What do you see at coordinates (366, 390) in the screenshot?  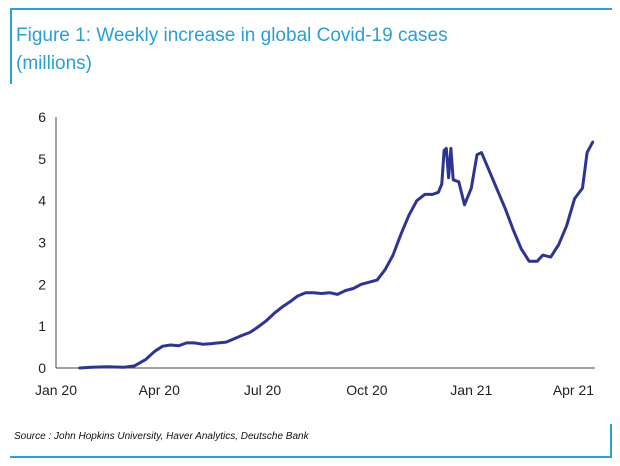 I see `x-tick-label-3: Oct 20` at bounding box center [366, 390].